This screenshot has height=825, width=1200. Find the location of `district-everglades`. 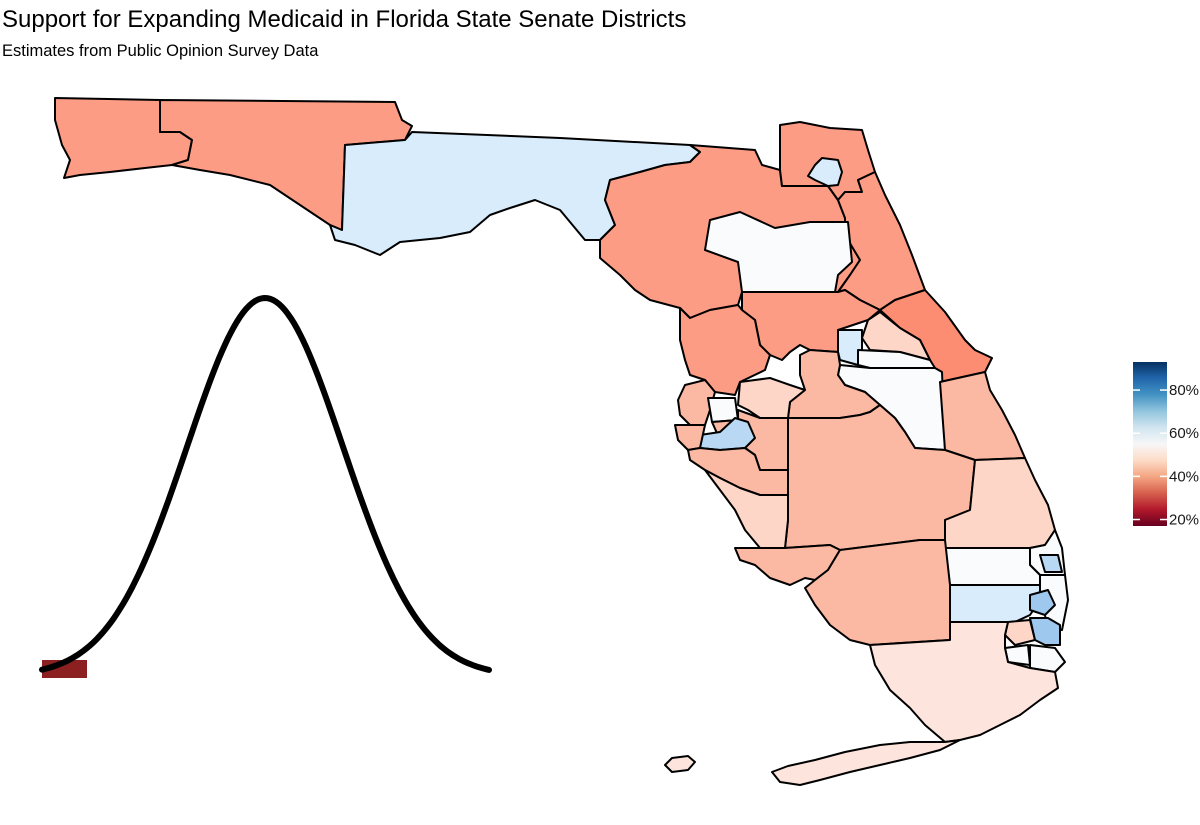

district-everglades is located at coordinates (964, 682).